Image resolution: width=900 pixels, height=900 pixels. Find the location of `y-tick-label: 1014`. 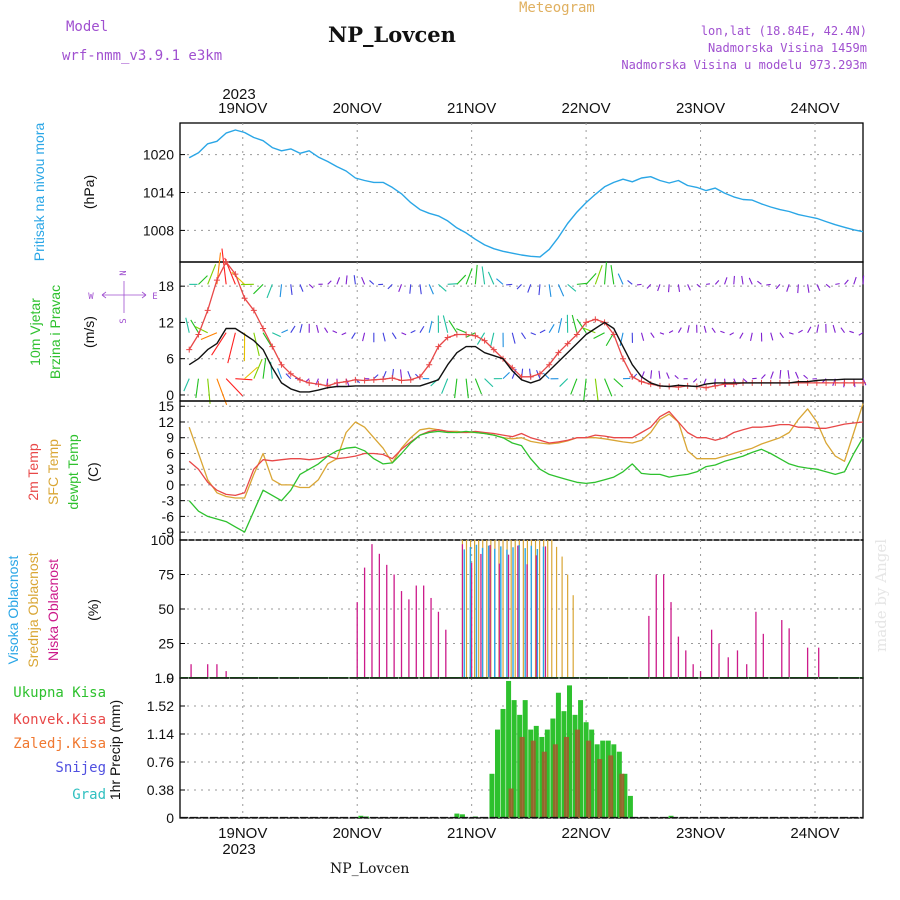

y-tick-label: 1014 is located at coordinates (158, 193).